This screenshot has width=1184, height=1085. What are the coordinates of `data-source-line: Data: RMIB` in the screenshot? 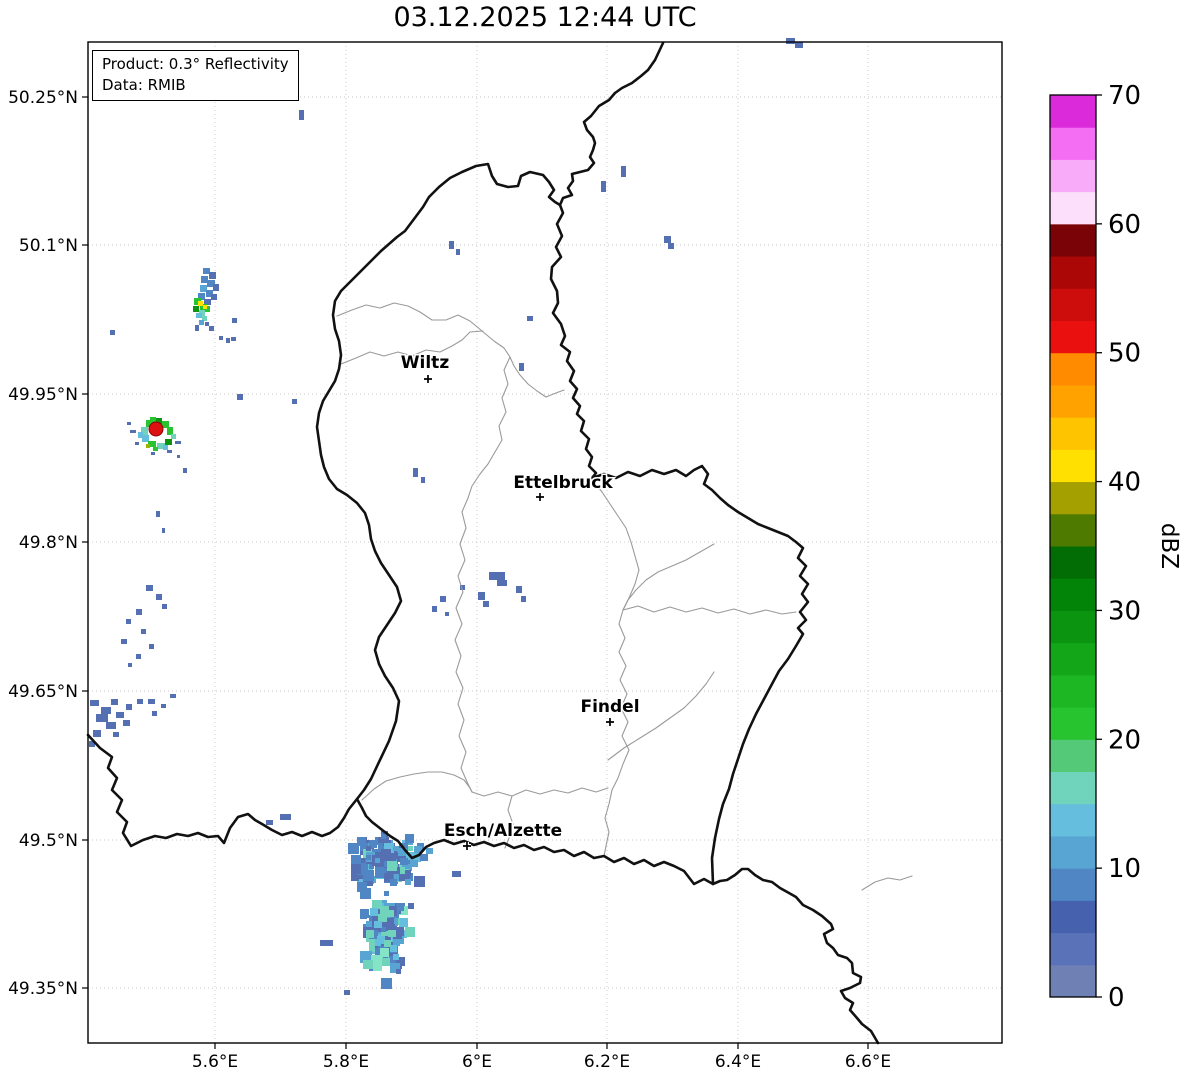 It's located at (144, 85).